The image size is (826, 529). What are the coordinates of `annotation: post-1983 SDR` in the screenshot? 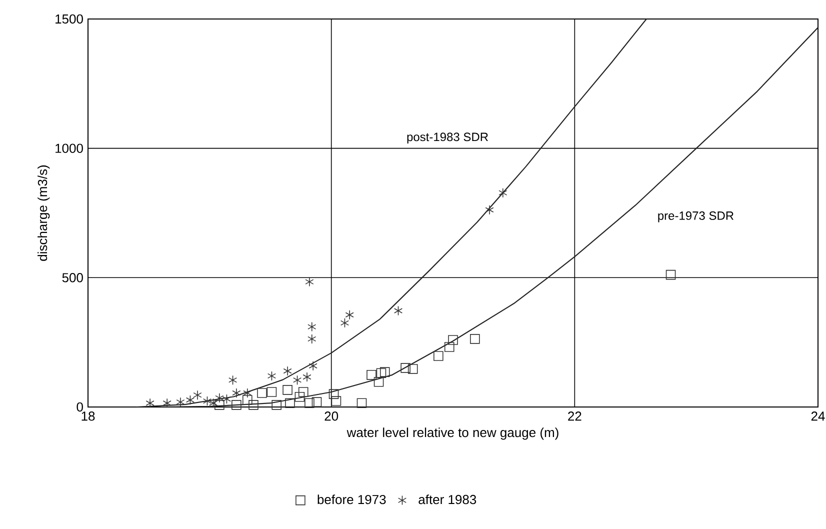 It's located at (447, 138).